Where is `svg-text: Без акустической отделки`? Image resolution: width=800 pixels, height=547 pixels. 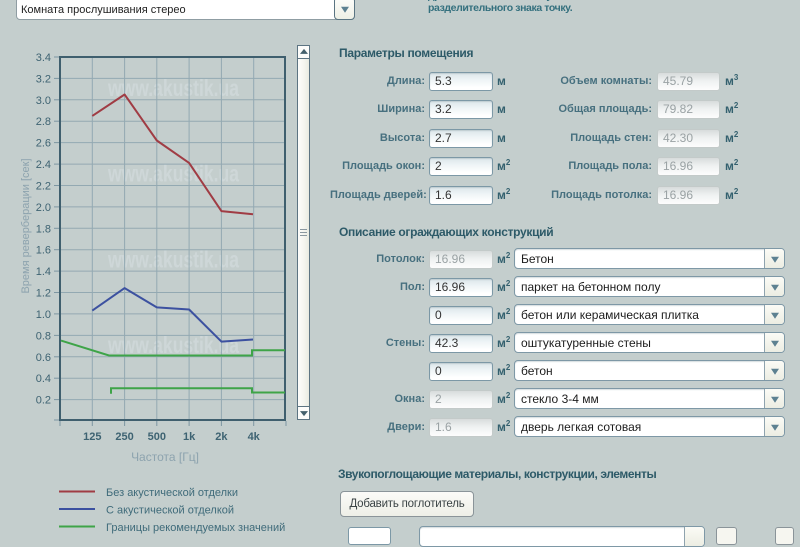 svg-text: Без акустической отделки is located at coordinates (172, 493).